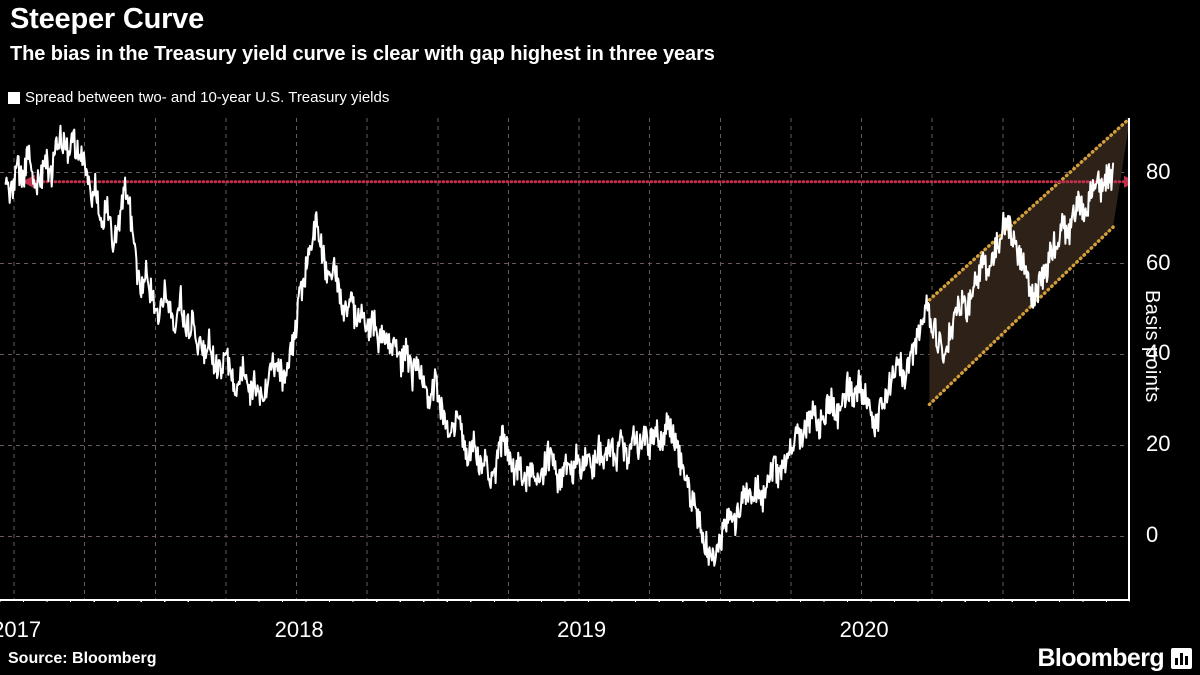  What do you see at coordinates (1158, 444) in the screenshot?
I see `y-axis-tick-label: 20` at bounding box center [1158, 444].